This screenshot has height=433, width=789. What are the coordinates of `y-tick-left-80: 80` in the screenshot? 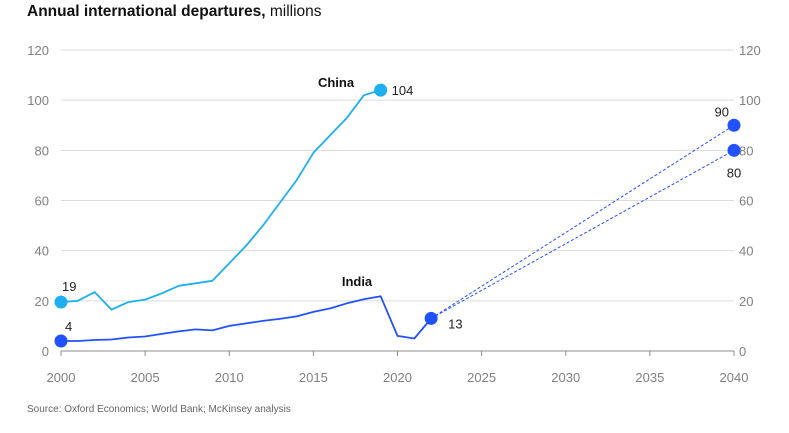 It's located at (42, 150).